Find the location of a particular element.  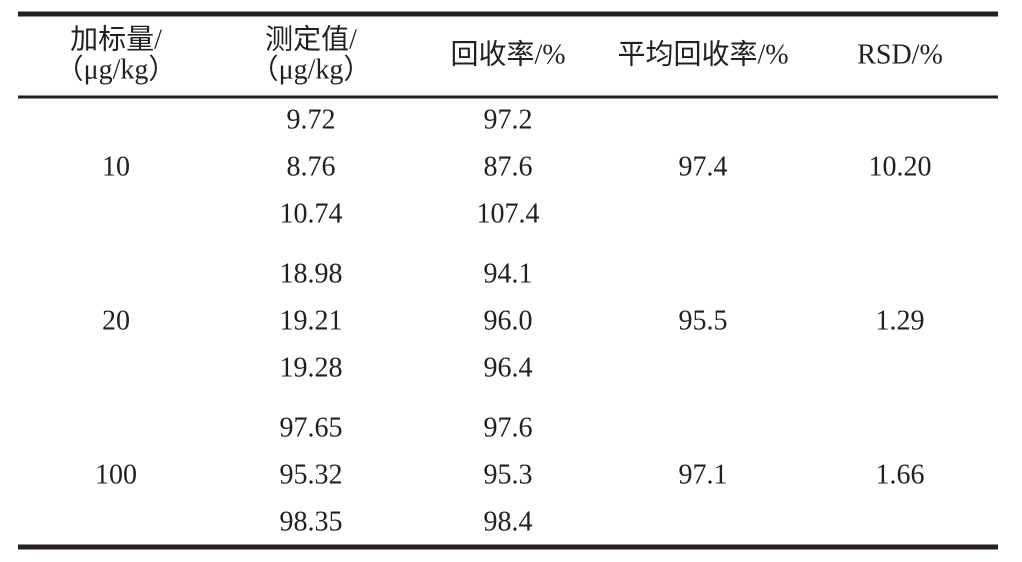

header-cell: RSD/% is located at coordinates (900, 54).